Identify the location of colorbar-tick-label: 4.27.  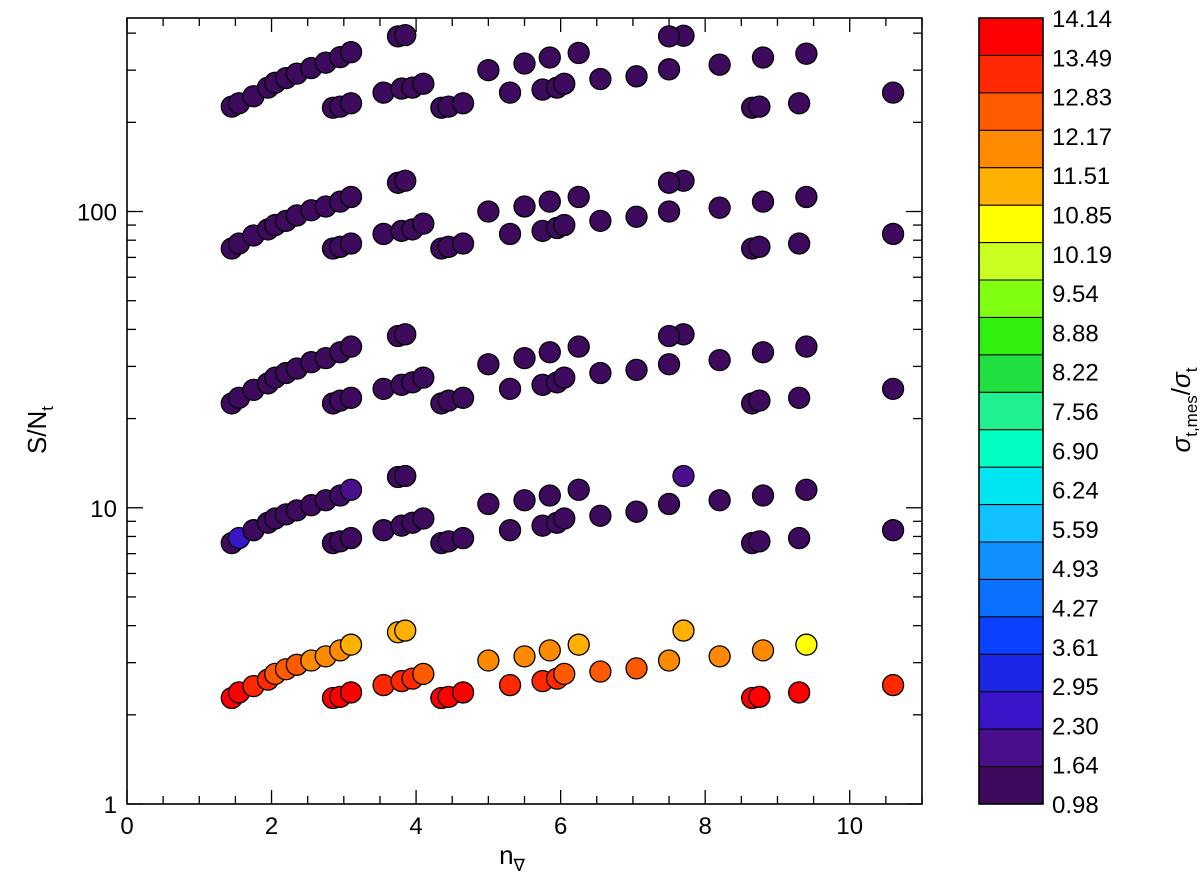
(1075, 609).